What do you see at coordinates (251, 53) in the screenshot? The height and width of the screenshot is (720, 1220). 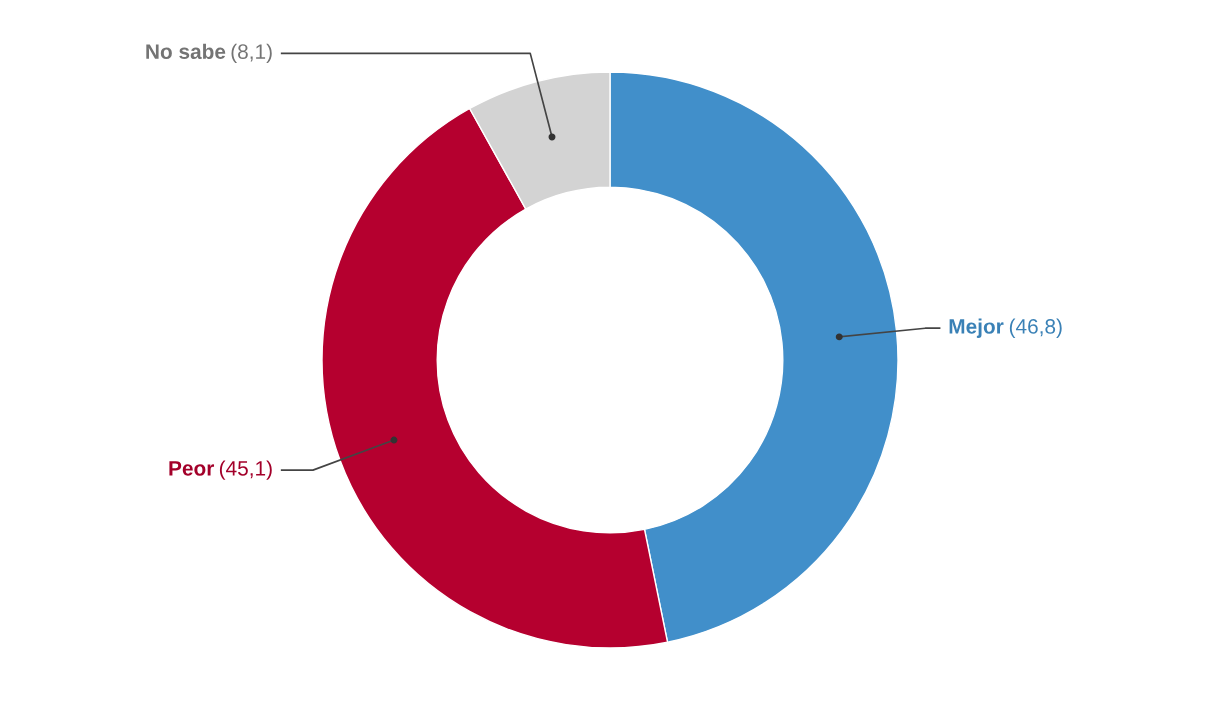 I see `data-label: (8,1)` at bounding box center [251, 53].